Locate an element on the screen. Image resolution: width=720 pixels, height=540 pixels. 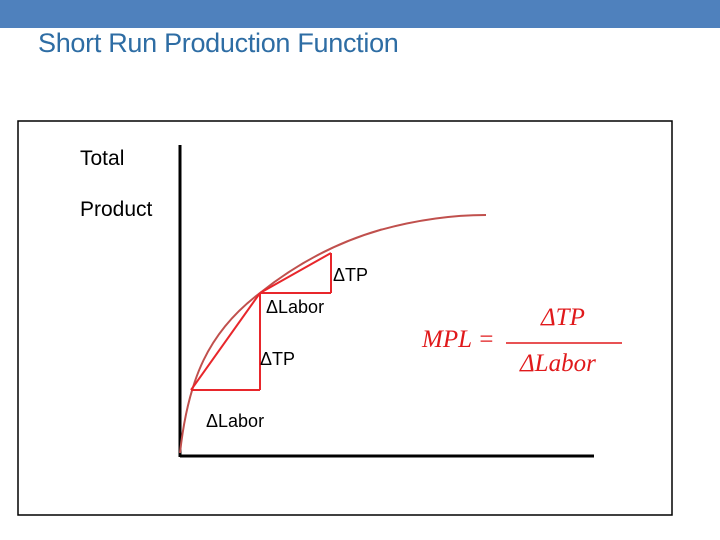
formula-numerator: ΔTP is located at coordinates (563, 317).